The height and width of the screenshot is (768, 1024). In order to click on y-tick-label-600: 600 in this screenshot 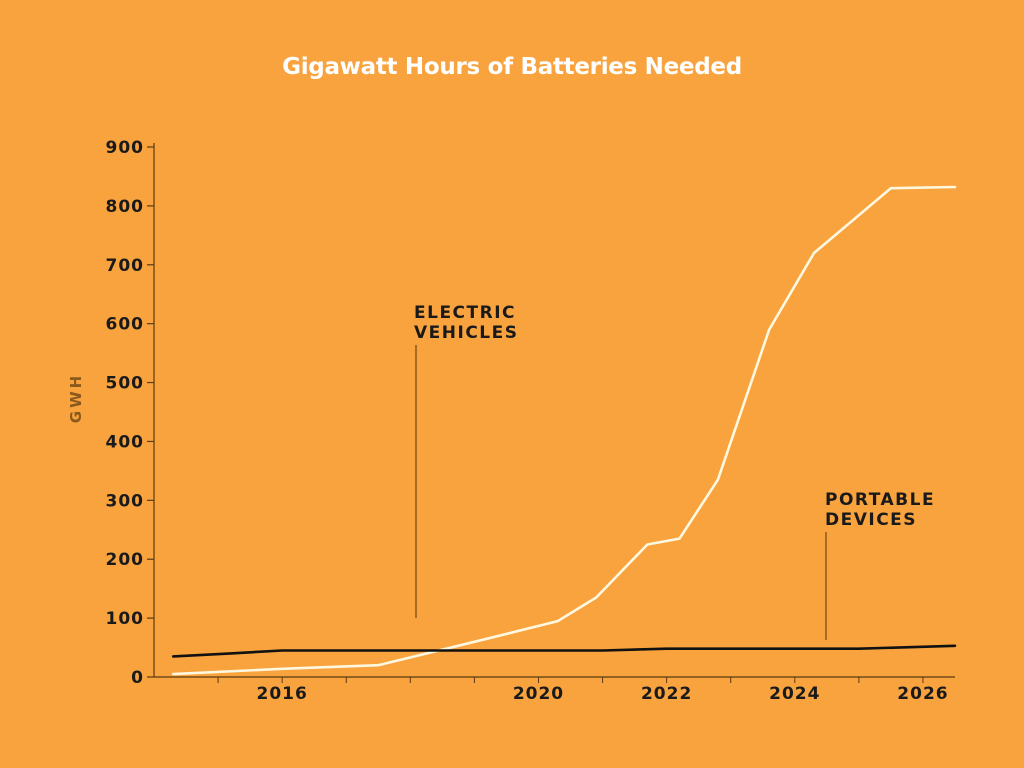, I will do `click(125, 325)`.